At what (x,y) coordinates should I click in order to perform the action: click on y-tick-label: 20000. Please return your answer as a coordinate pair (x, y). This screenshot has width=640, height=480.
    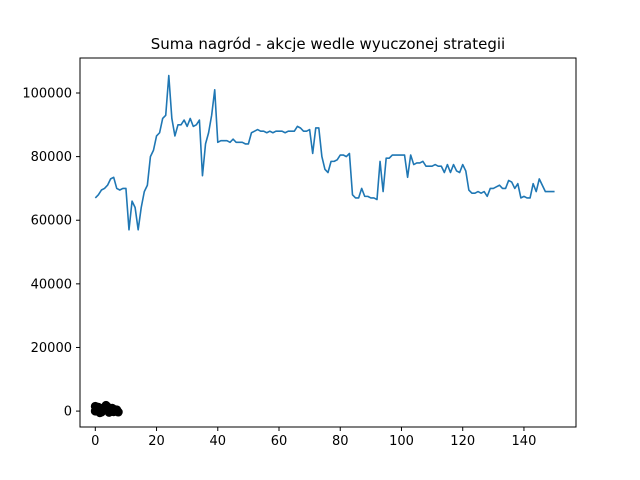
    Looking at the image, I should click on (51, 348).